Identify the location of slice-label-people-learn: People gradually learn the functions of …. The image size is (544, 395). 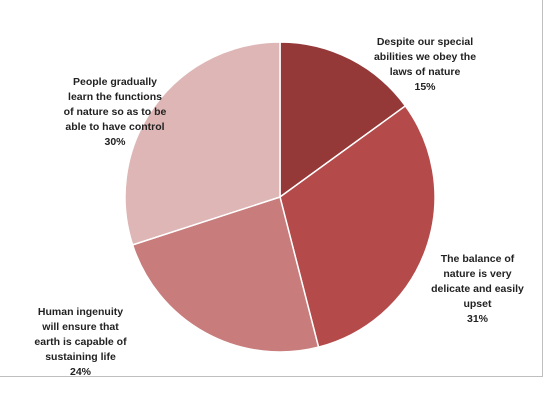
(115, 112).